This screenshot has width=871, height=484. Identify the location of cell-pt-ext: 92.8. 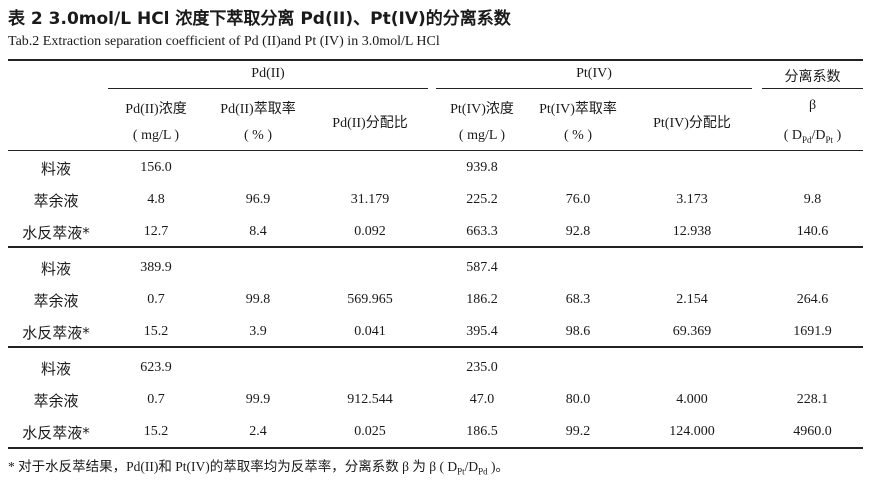
(578, 231).